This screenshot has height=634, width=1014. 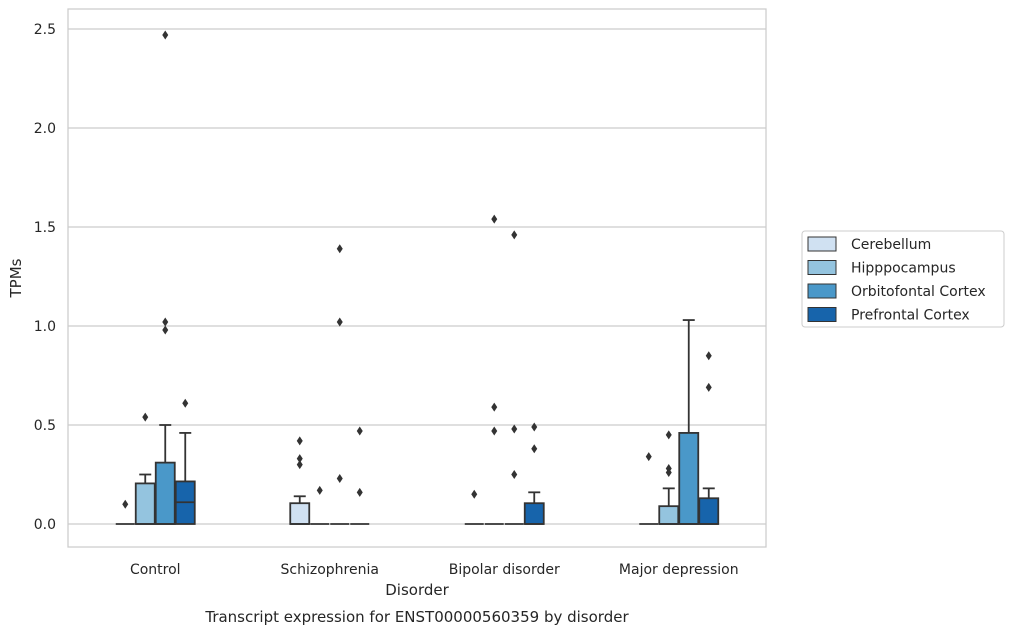 What do you see at coordinates (504, 570) in the screenshot?
I see `x-tick-label: Bipolar disorder` at bounding box center [504, 570].